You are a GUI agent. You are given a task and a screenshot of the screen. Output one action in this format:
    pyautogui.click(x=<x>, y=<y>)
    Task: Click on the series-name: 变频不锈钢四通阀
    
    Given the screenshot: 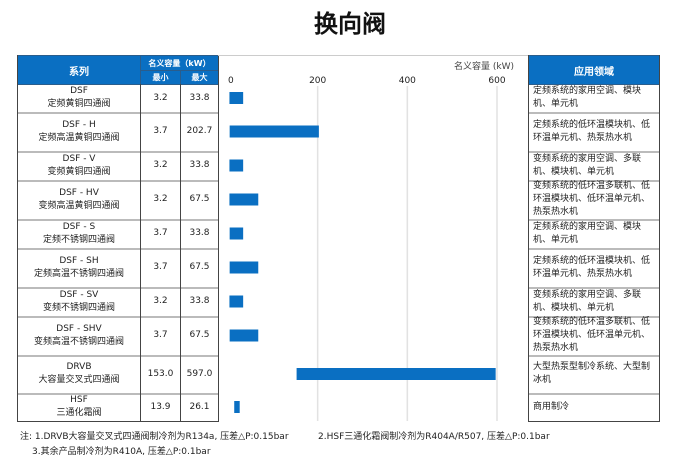 What is the action you would take?
    pyautogui.click(x=78, y=307)
    